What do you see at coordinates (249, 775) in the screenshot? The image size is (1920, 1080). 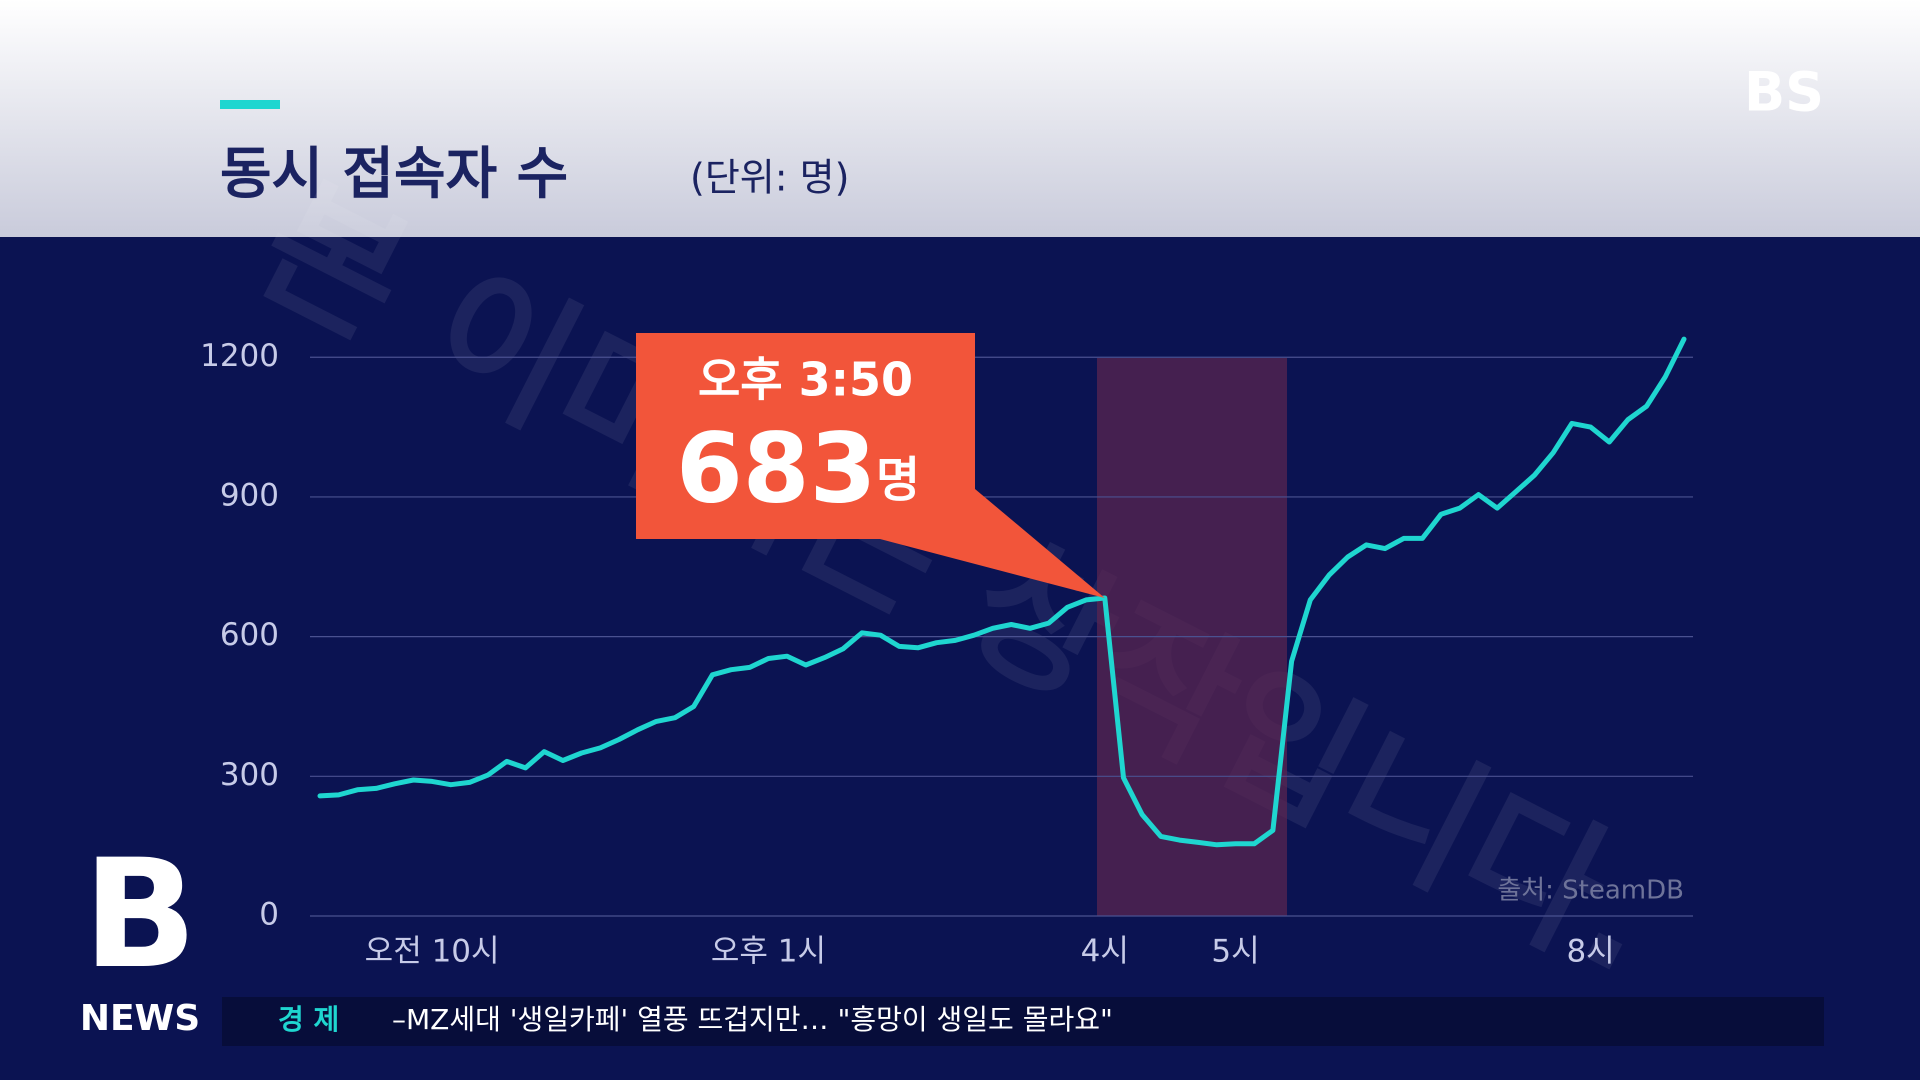 I see `y-tick-label: 300` at bounding box center [249, 775].